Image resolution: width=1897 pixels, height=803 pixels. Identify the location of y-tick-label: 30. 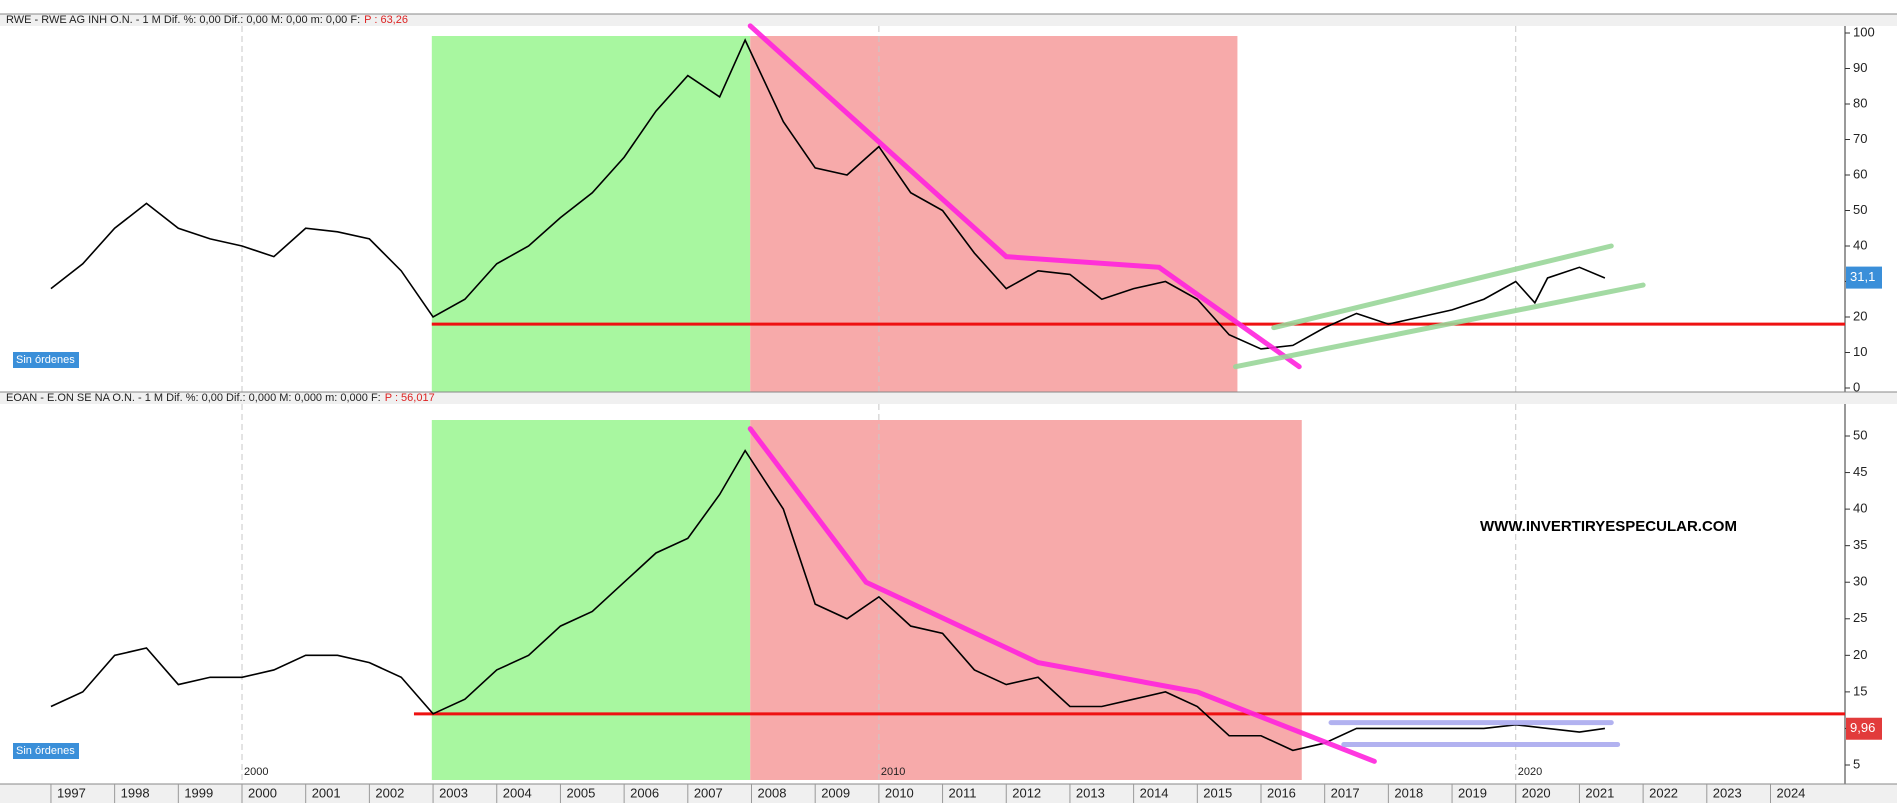
(1860, 581).